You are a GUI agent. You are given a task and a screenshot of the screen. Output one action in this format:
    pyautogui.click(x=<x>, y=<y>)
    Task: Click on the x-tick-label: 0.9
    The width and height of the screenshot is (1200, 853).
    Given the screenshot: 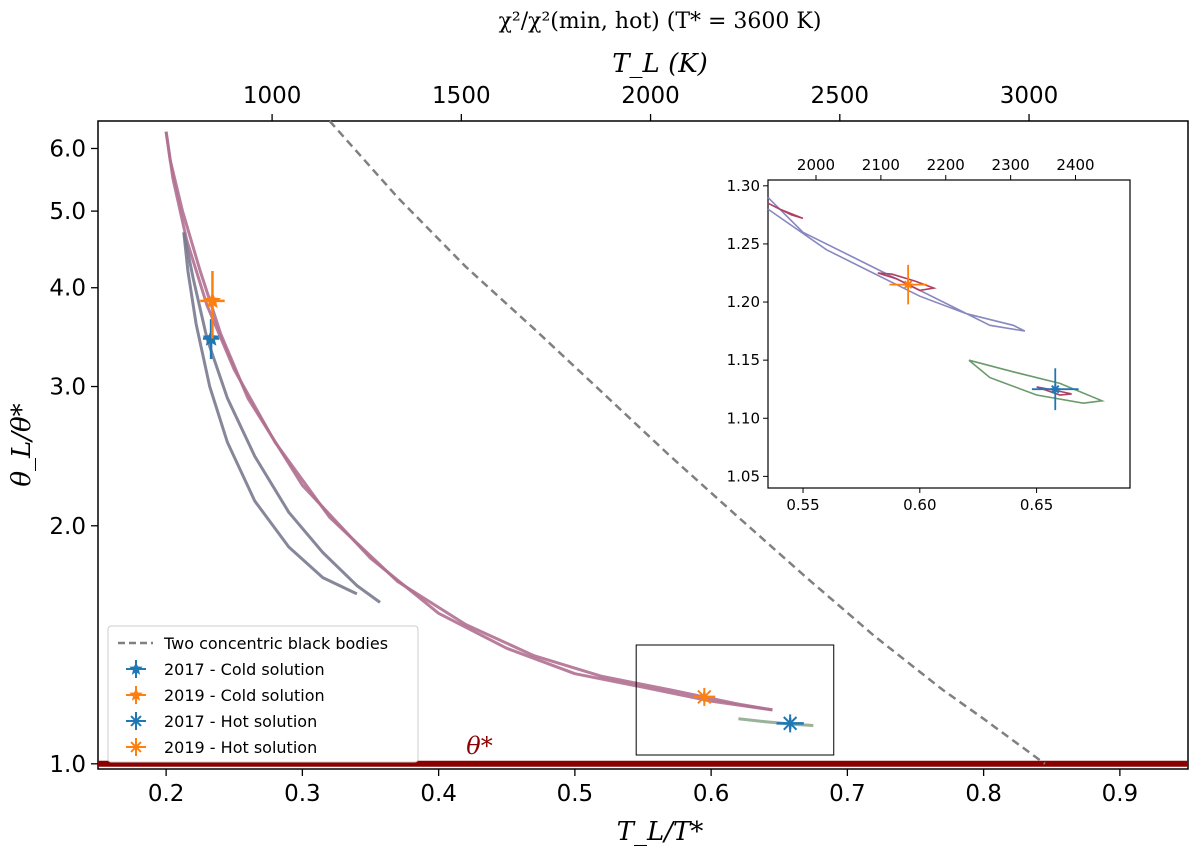 What is the action you would take?
    pyautogui.click(x=1120, y=794)
    